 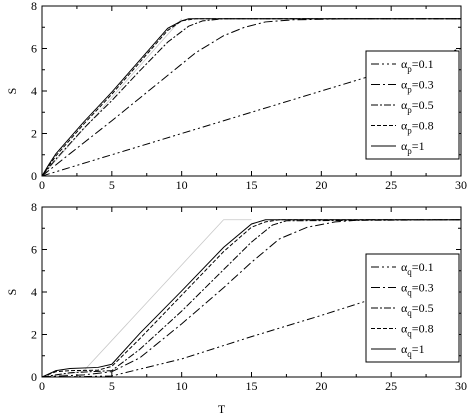 What do you see at coordinates (222, 409) in the screenshot?
I see `x-axis-label: T` at bounding box center [222, 409].